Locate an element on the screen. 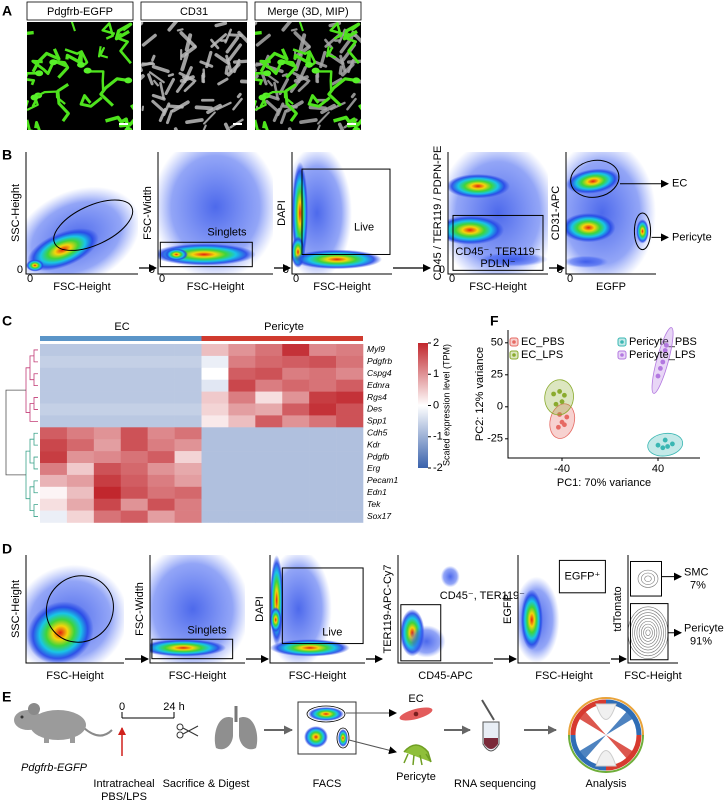  y-axis-label: CD31-APC is located at coordinates (556, 213).